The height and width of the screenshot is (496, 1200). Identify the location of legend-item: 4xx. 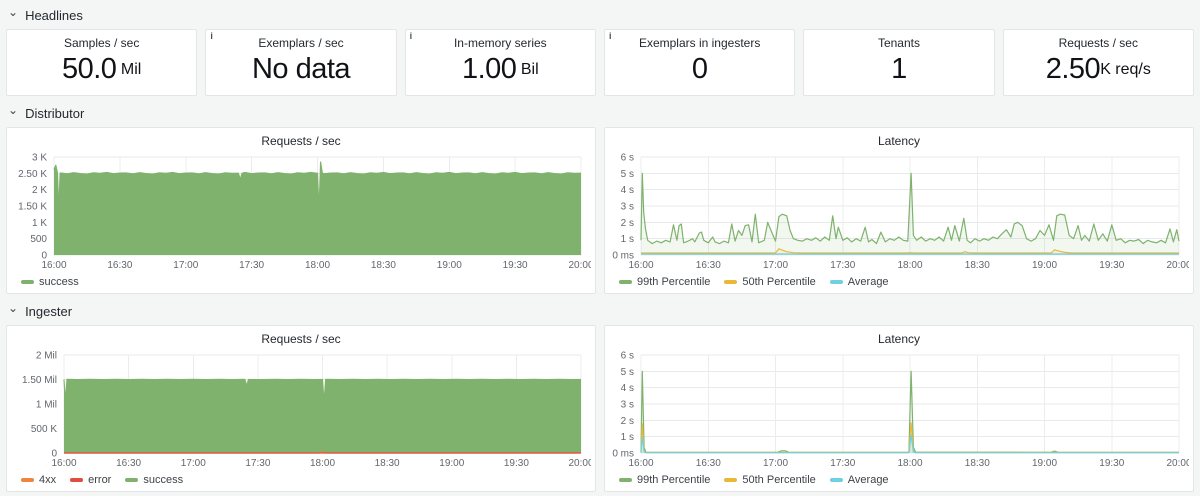
(38, 480).